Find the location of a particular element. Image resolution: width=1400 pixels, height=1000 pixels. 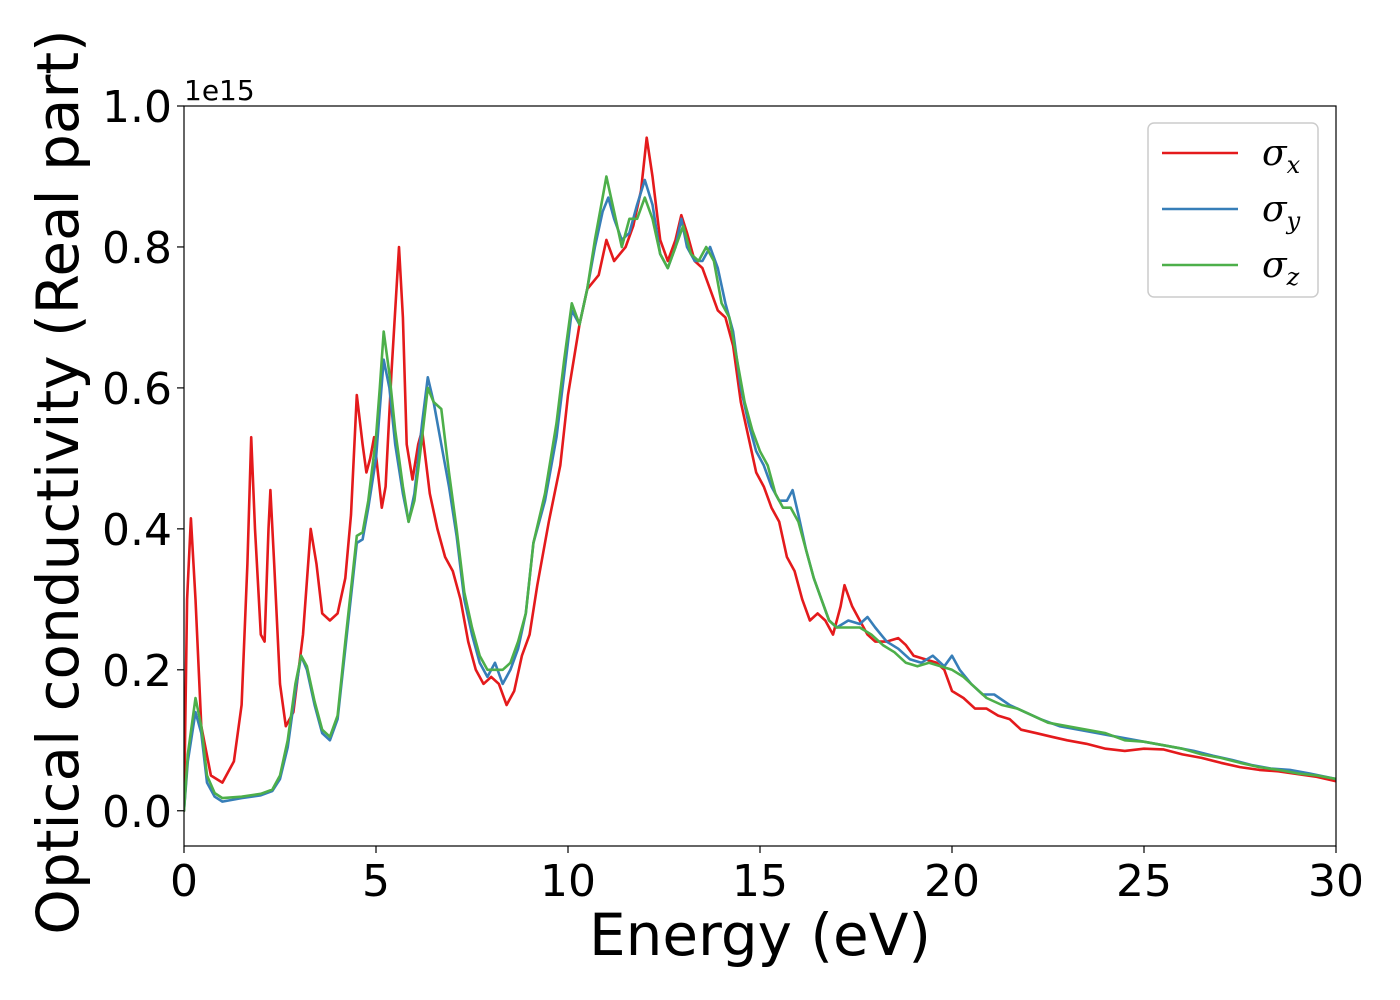

x-axis-title: Energy (eV) is located at coordinates (760, 935).